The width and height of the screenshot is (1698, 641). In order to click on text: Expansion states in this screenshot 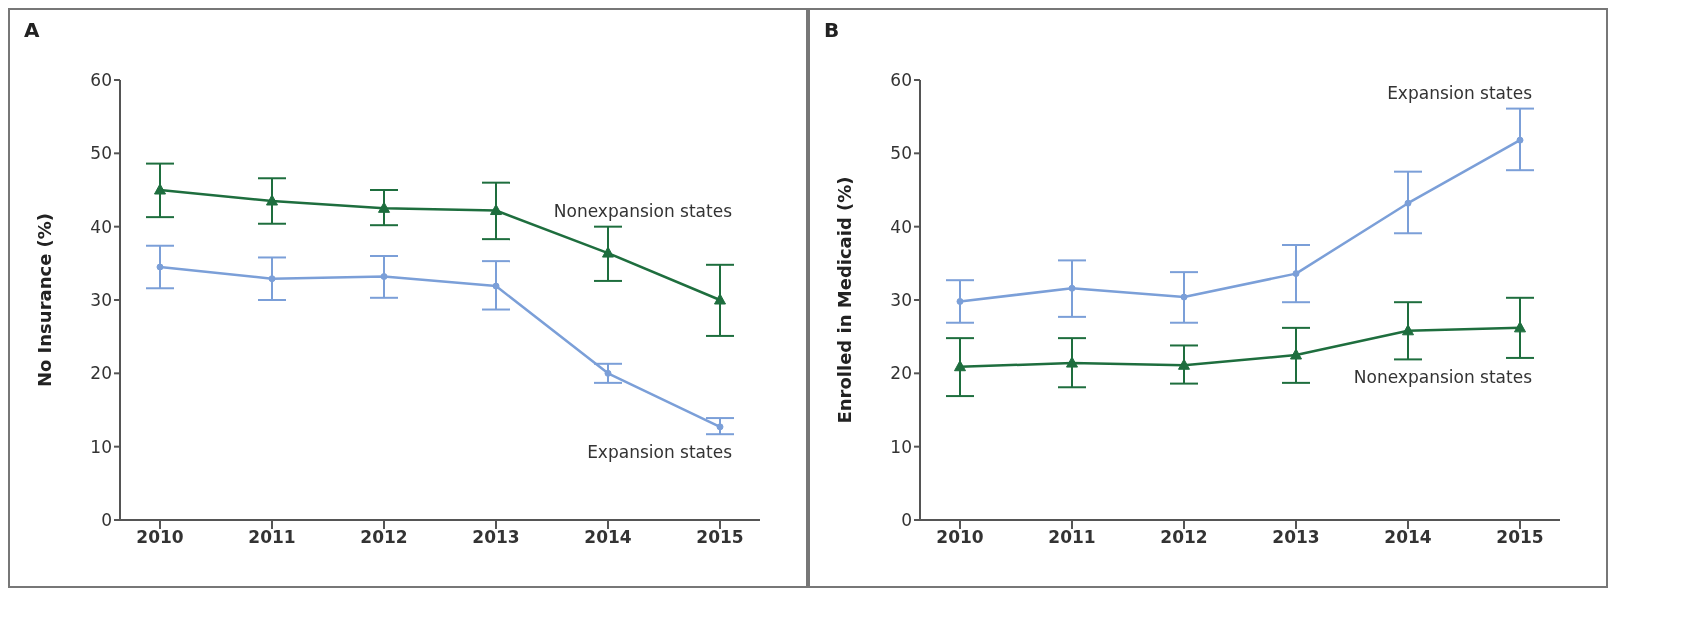, I will do `click(1460, 92)`.